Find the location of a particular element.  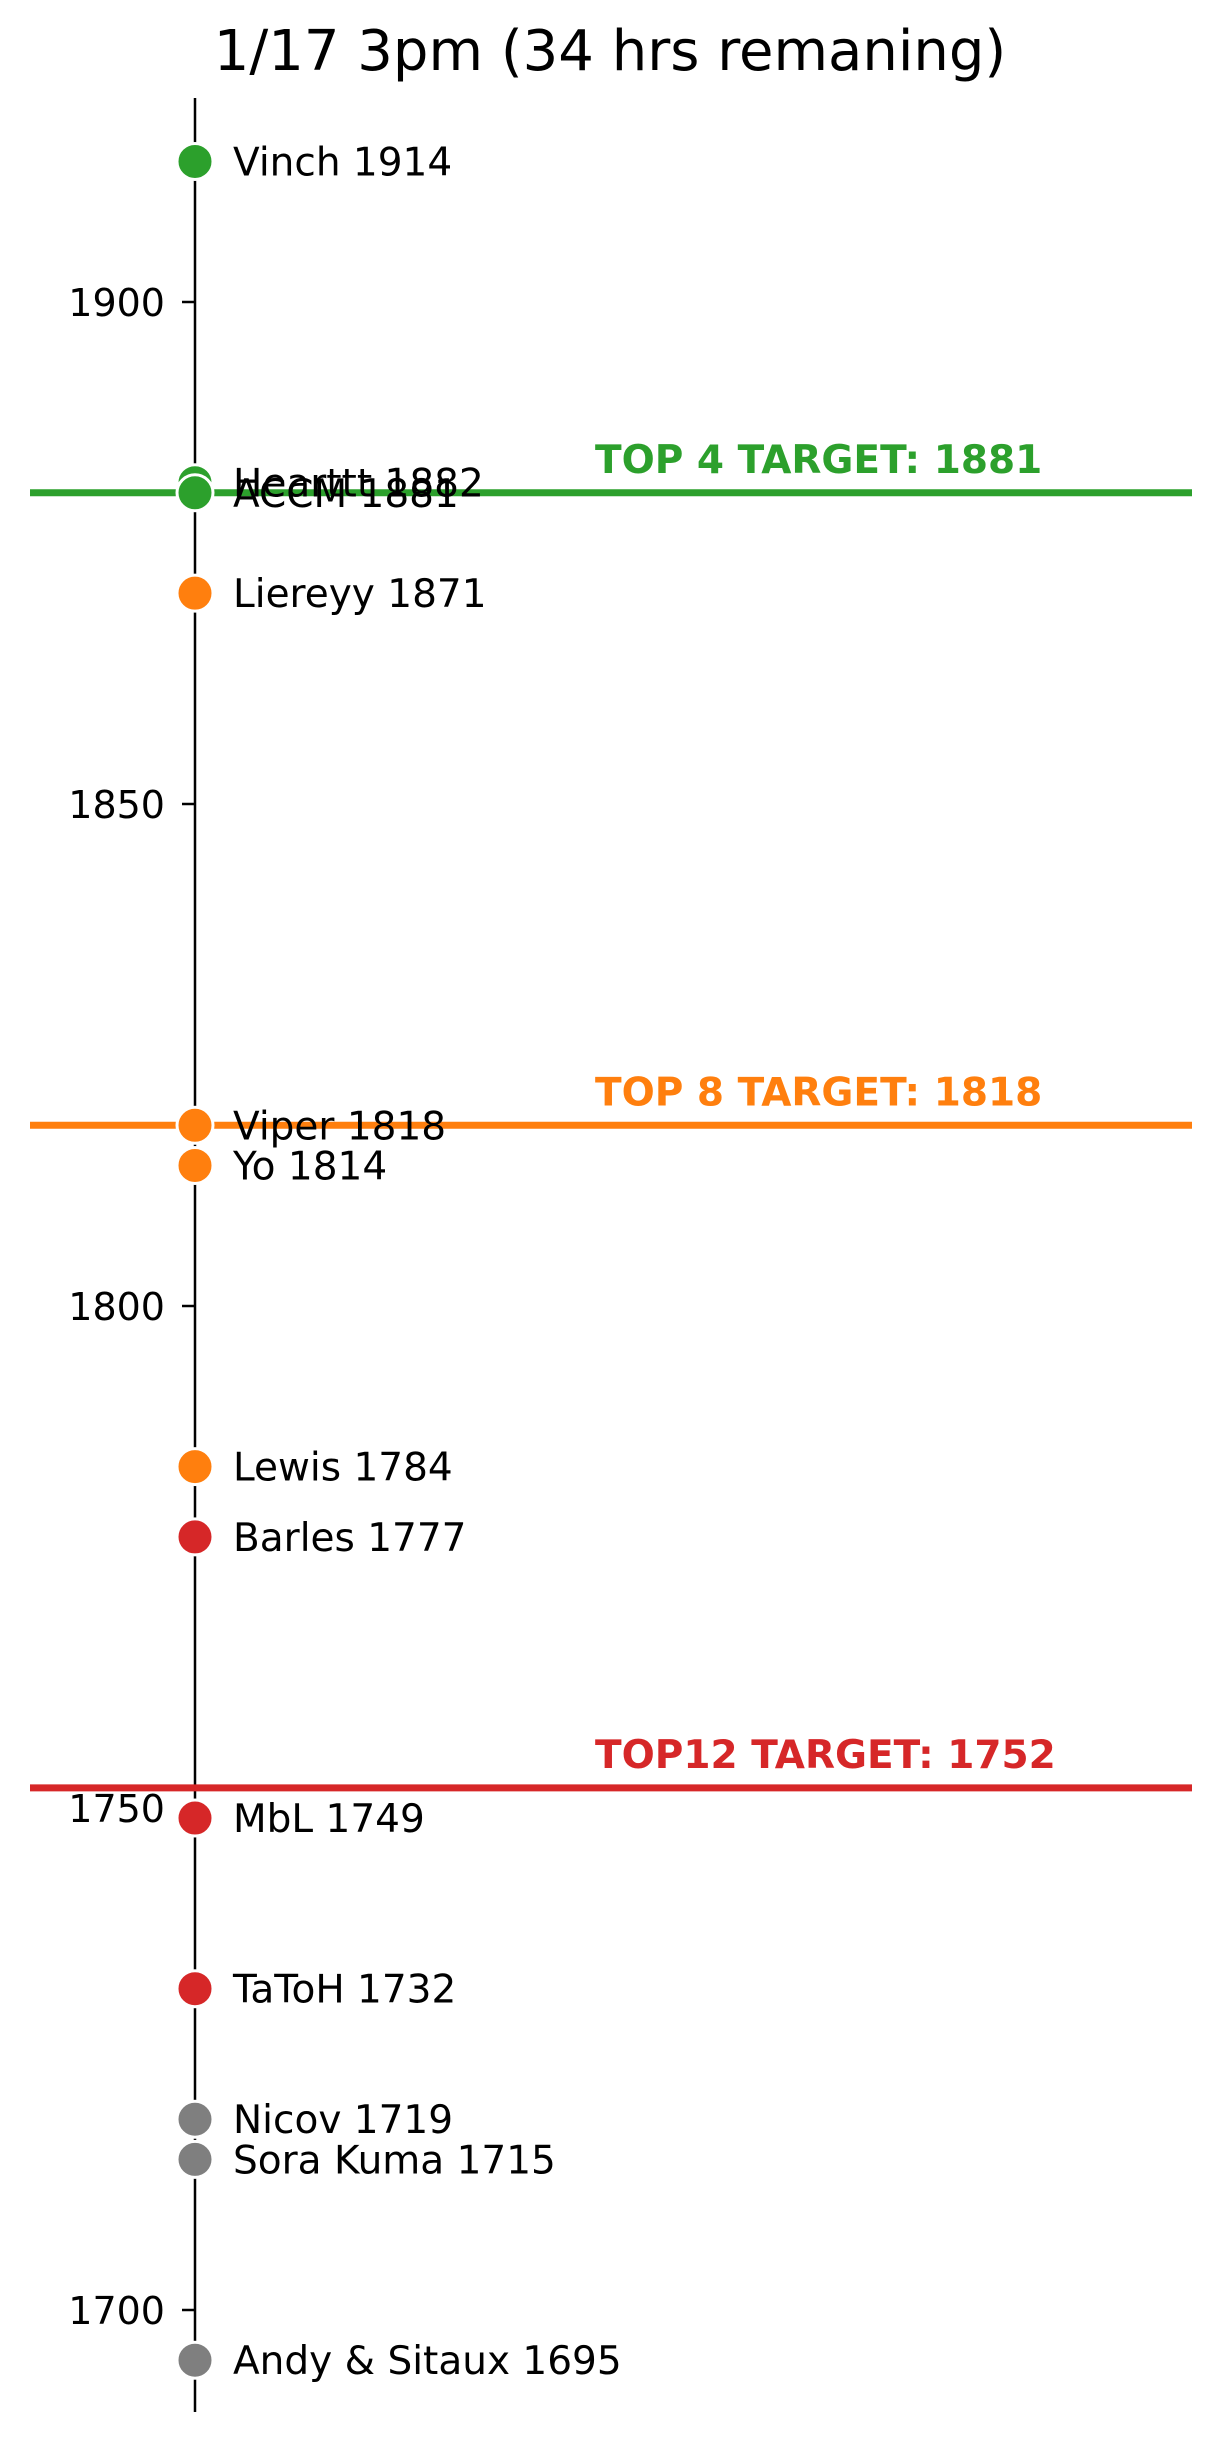

data-point-label: Yo 1814 is located at coordinates (309, 1166).